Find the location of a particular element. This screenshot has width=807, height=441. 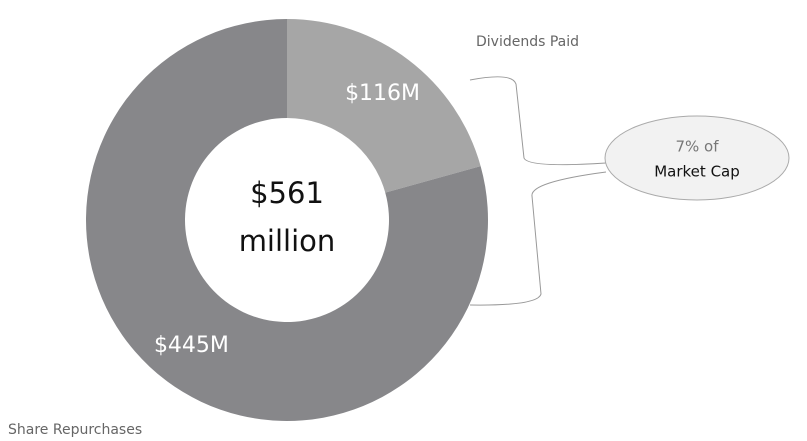

annotation-line: Market Cap is located at coordinates (697, 172).